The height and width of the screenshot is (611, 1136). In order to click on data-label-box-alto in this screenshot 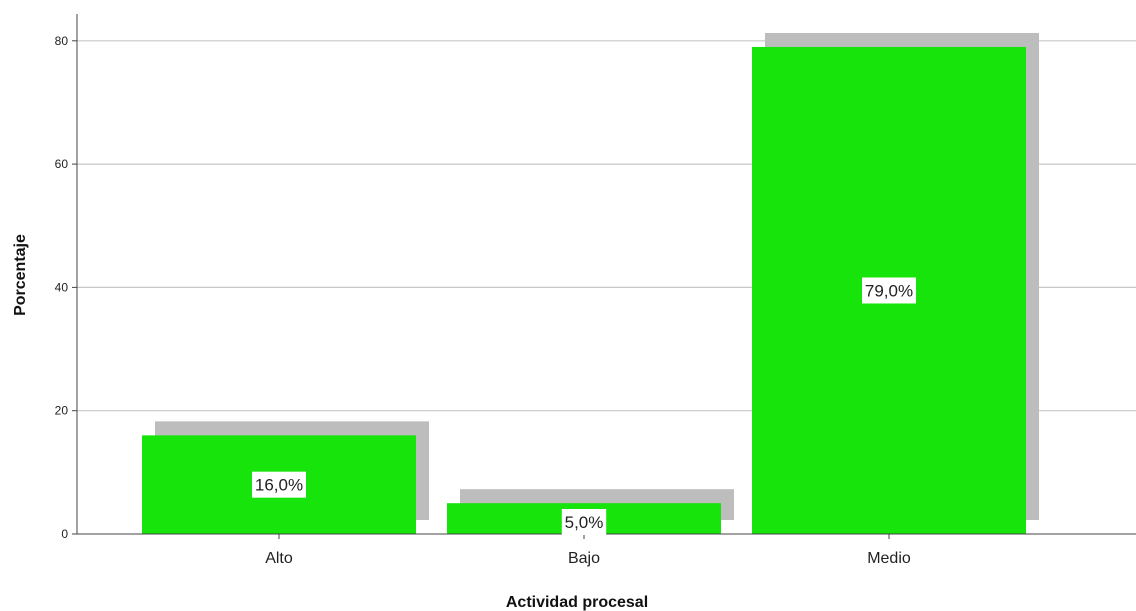, I will do `click(279, 484)`.